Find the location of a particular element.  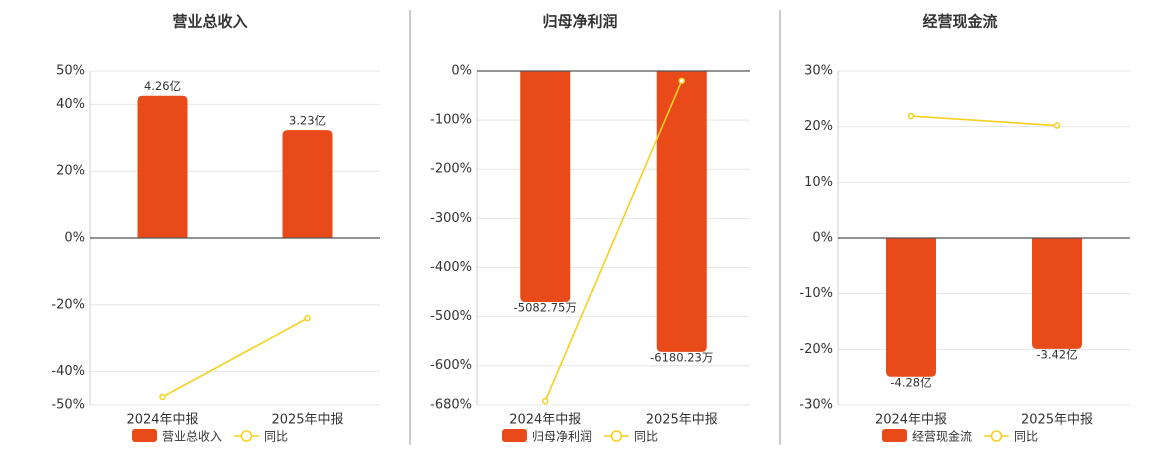

y-tick-label: 50% is located at coordinates (70, 71).